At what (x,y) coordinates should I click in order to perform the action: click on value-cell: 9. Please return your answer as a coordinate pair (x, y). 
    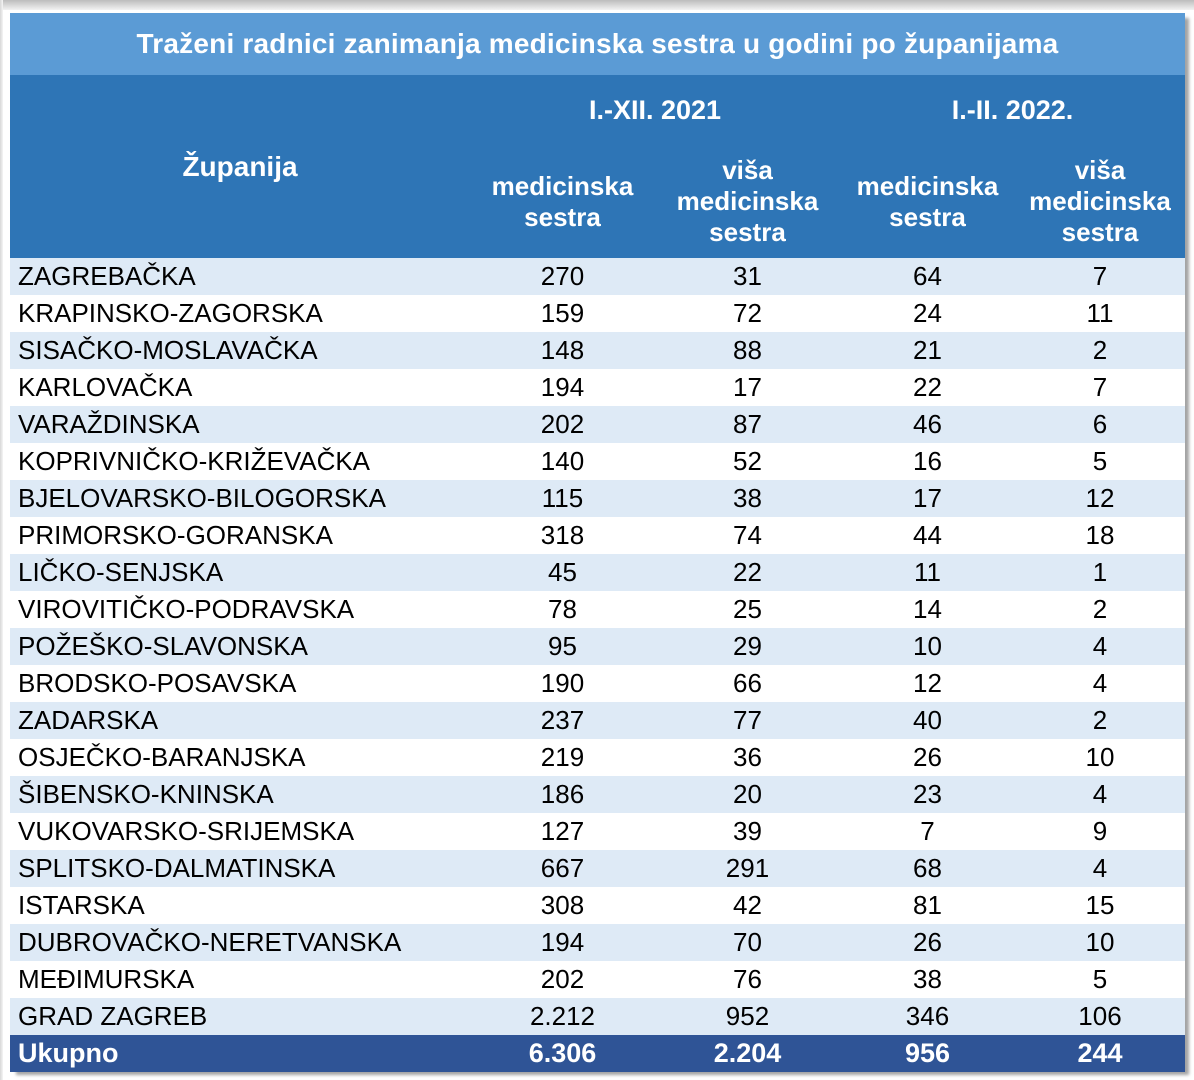
    Looking at the image, I should click on (1100, 831).